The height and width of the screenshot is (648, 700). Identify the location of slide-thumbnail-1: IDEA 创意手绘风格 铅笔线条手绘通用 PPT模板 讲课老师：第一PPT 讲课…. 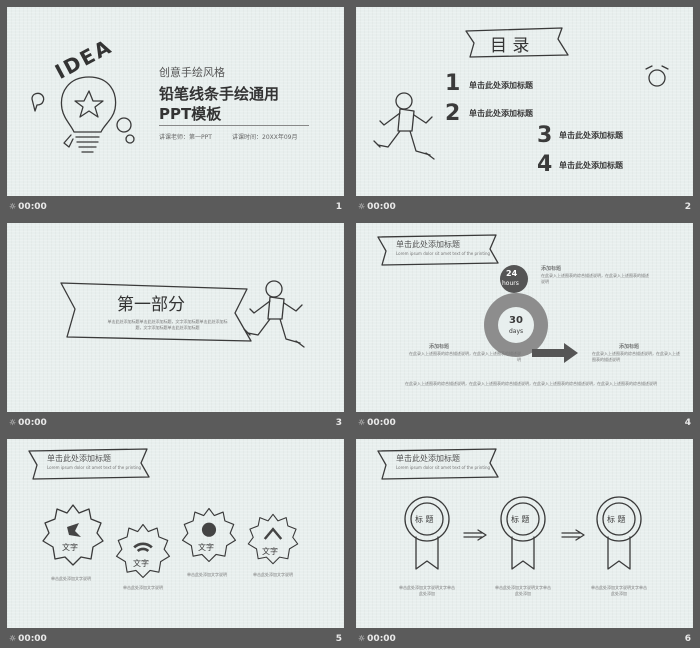
(175, 101).